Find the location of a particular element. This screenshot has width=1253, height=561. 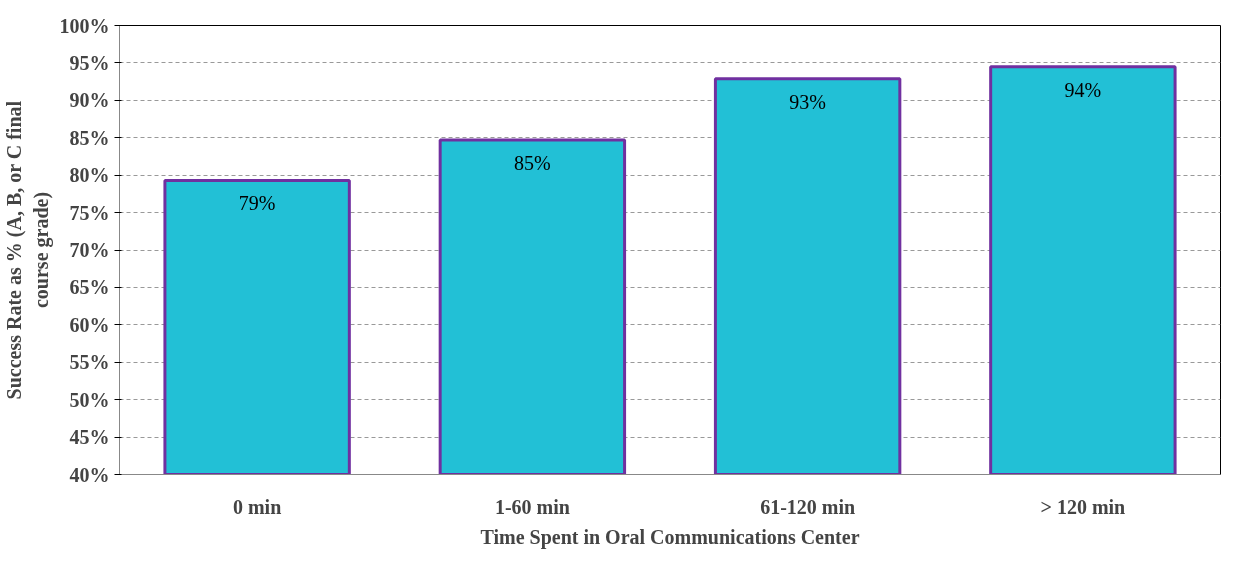

y-tick-label: 70% is located at coordinates (89, 250).